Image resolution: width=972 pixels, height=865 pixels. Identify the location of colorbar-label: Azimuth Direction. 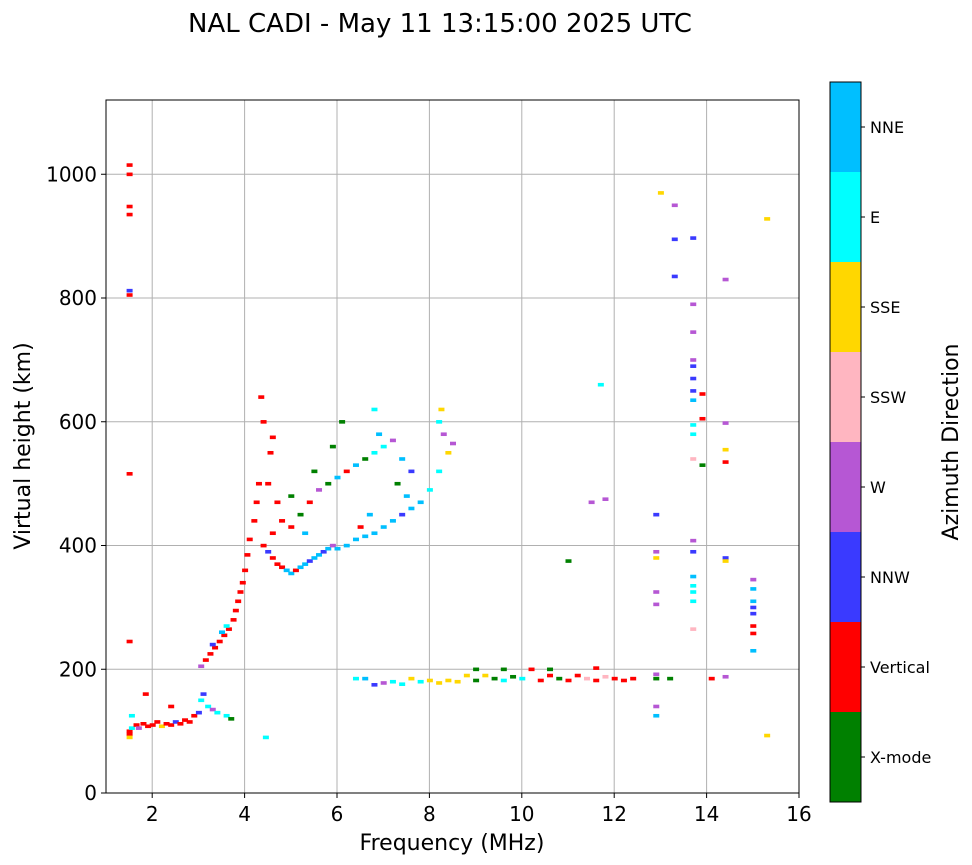
(951, 441).